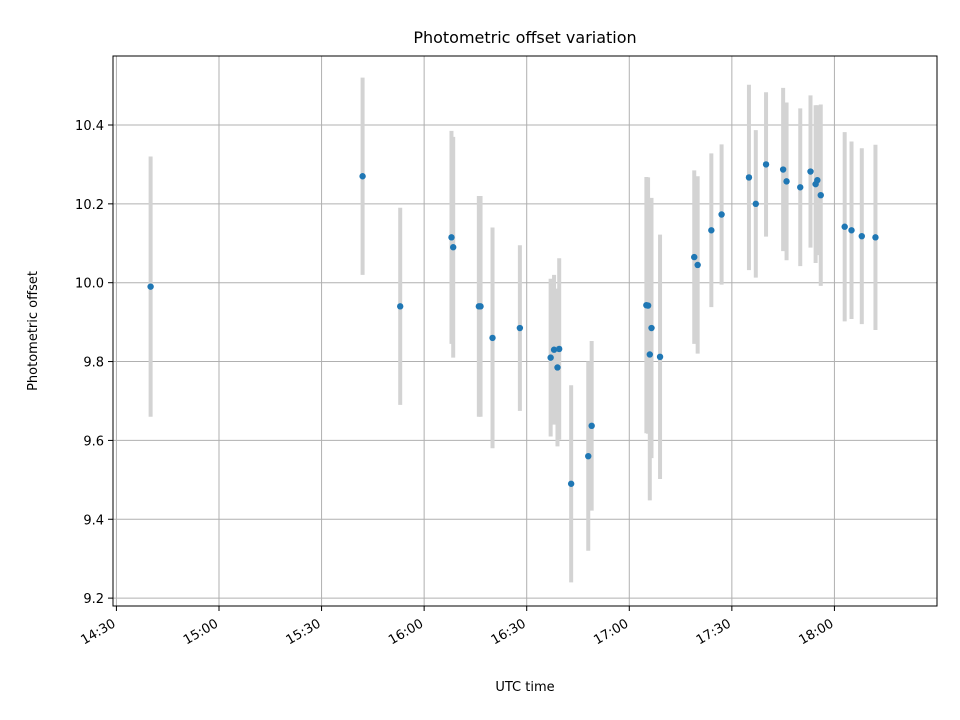 The height and width of the screenshot is (720, 960). I want to click on y-tick-label: 9.2, so click(93, 599).